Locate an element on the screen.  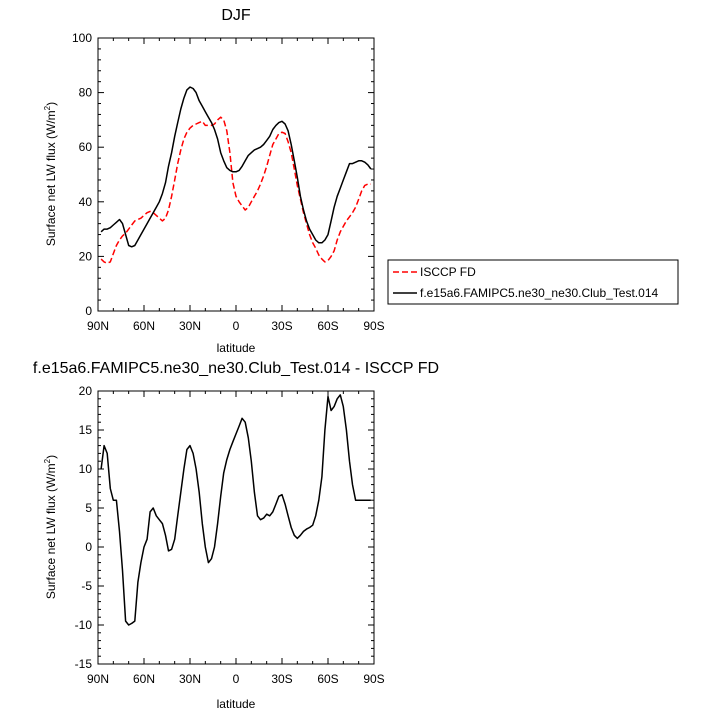
bottom-x-tick-label: 60S is located at coordinates (327, 679).